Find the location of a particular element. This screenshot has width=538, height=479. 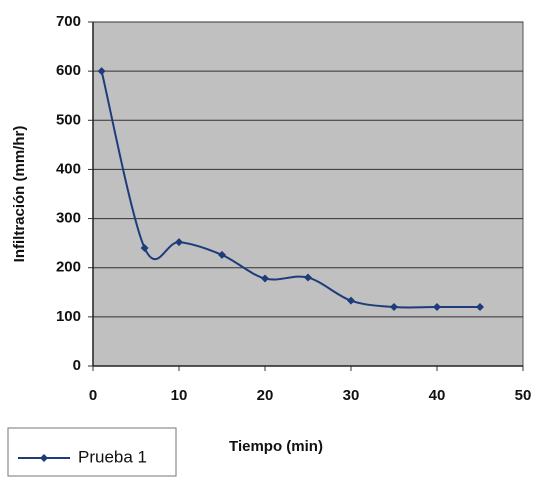

y-tick-label: 500 is located at coordinates (68, 119).